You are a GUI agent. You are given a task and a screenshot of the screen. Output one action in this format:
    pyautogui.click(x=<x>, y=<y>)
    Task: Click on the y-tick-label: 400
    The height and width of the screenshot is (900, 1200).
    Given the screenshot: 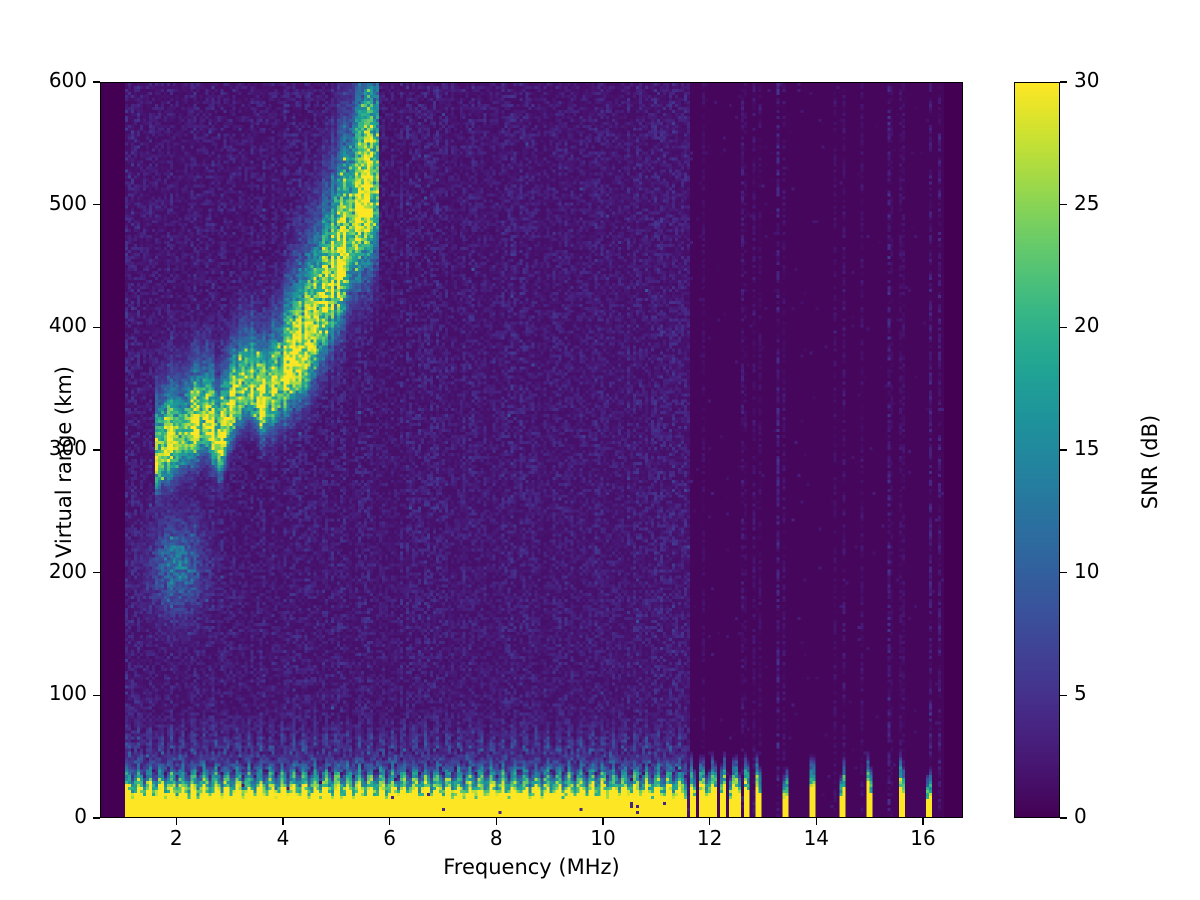 What is the action you would take?
    pyautogui.click(x=67, y=325)
    